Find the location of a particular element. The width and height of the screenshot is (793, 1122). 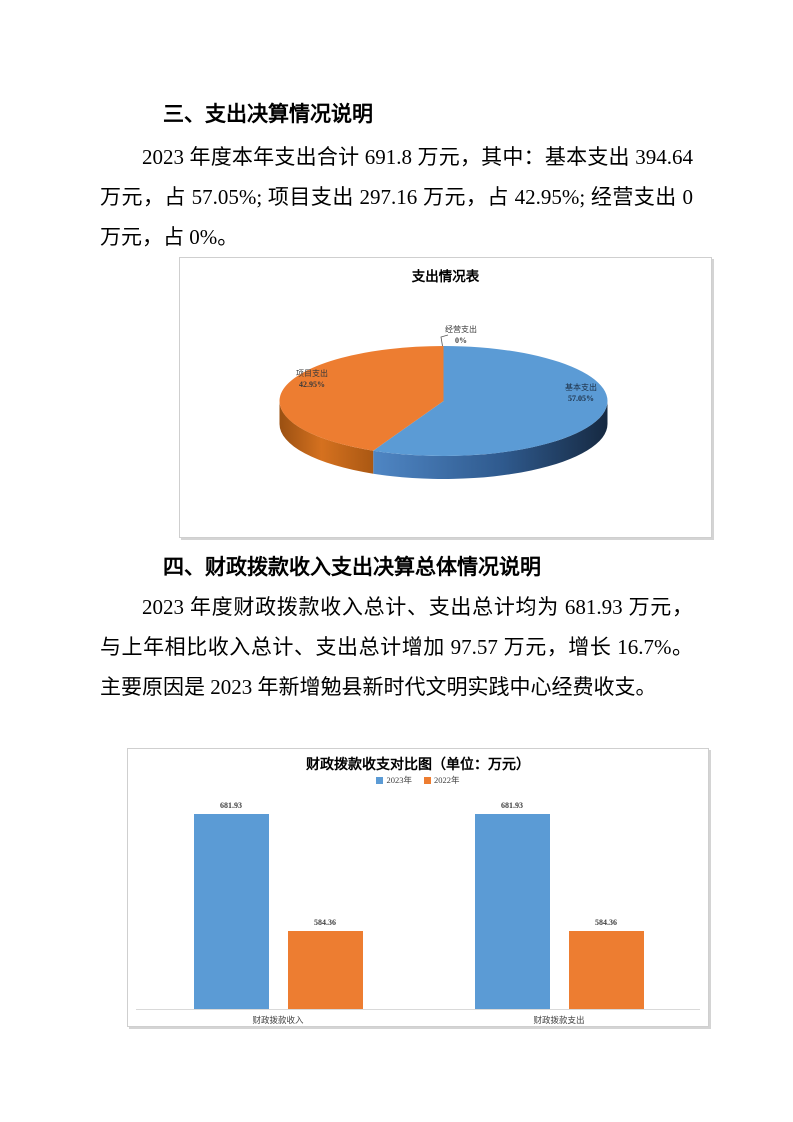

category-label: 财政拨款收入 is located at coordinates (278, 1020).